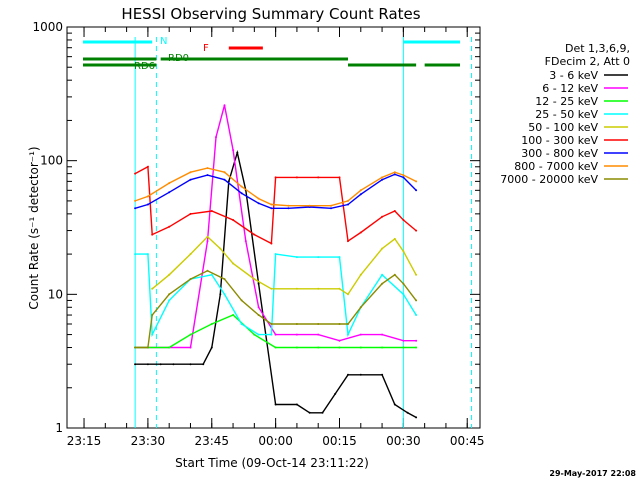  I want to click on chart-title: HESSI Observing Summary Count Rates, so click(270, 14).